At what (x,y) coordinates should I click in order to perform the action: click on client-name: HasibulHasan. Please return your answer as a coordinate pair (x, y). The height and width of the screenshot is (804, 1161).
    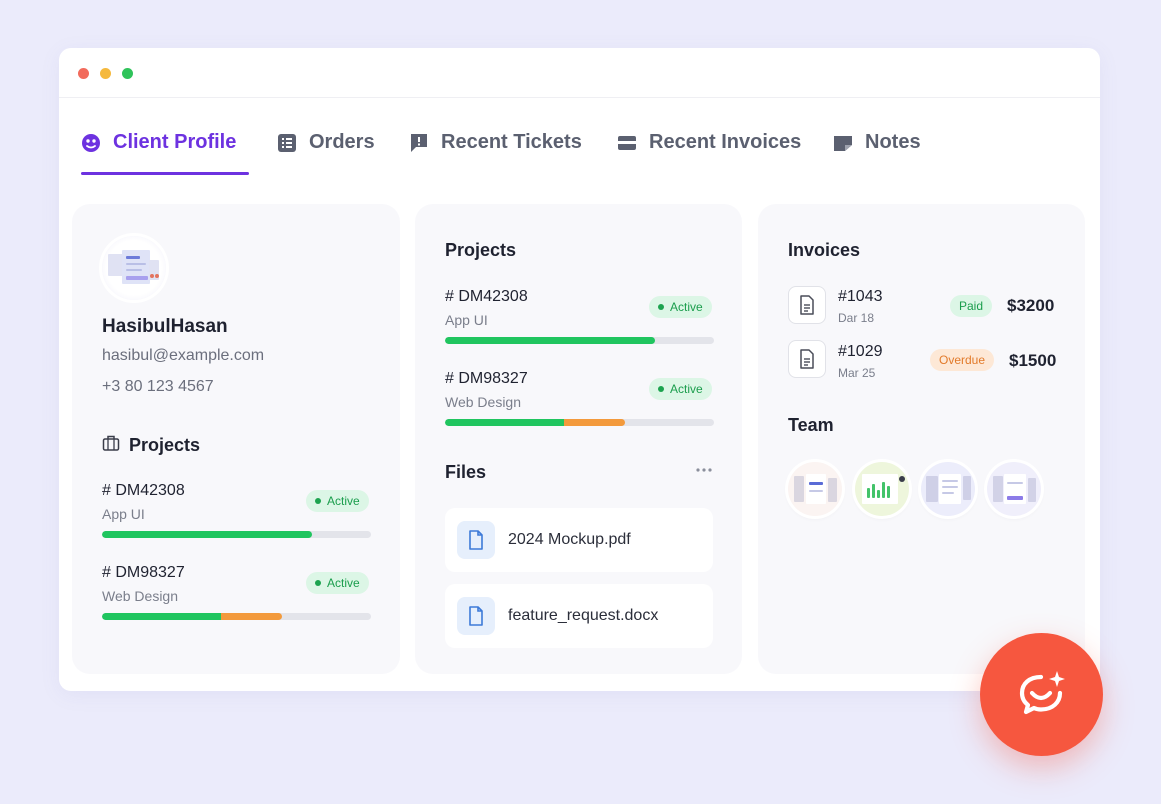
    Looking at the image, I should click on (165, 326).